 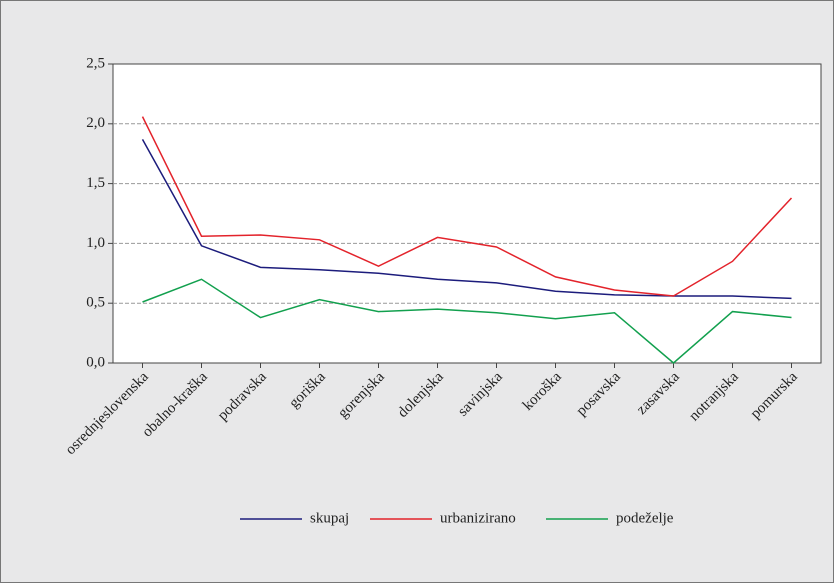 I want to click on y-tick-label: 1,0, so click(x=95, y=243).